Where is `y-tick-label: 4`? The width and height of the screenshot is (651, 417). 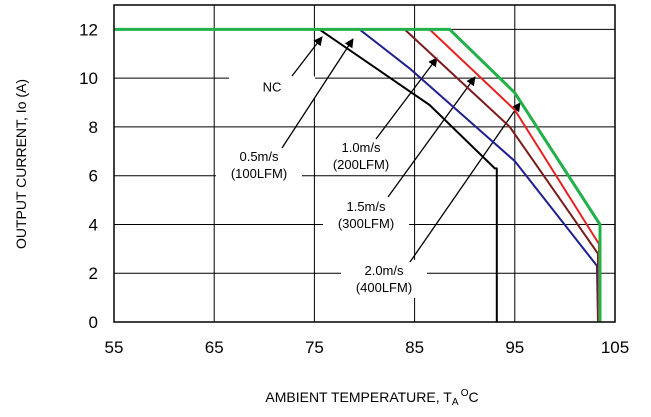
y-tick-label: 4 is located at coordinates (93, 224).